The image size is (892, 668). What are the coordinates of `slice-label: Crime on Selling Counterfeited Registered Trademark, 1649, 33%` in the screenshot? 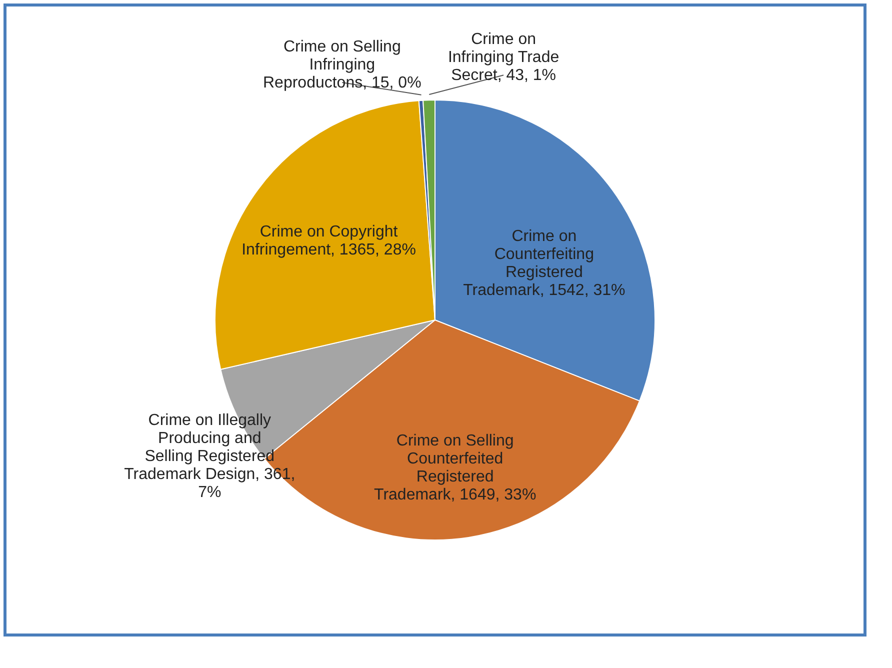 It's located at (455, 468).